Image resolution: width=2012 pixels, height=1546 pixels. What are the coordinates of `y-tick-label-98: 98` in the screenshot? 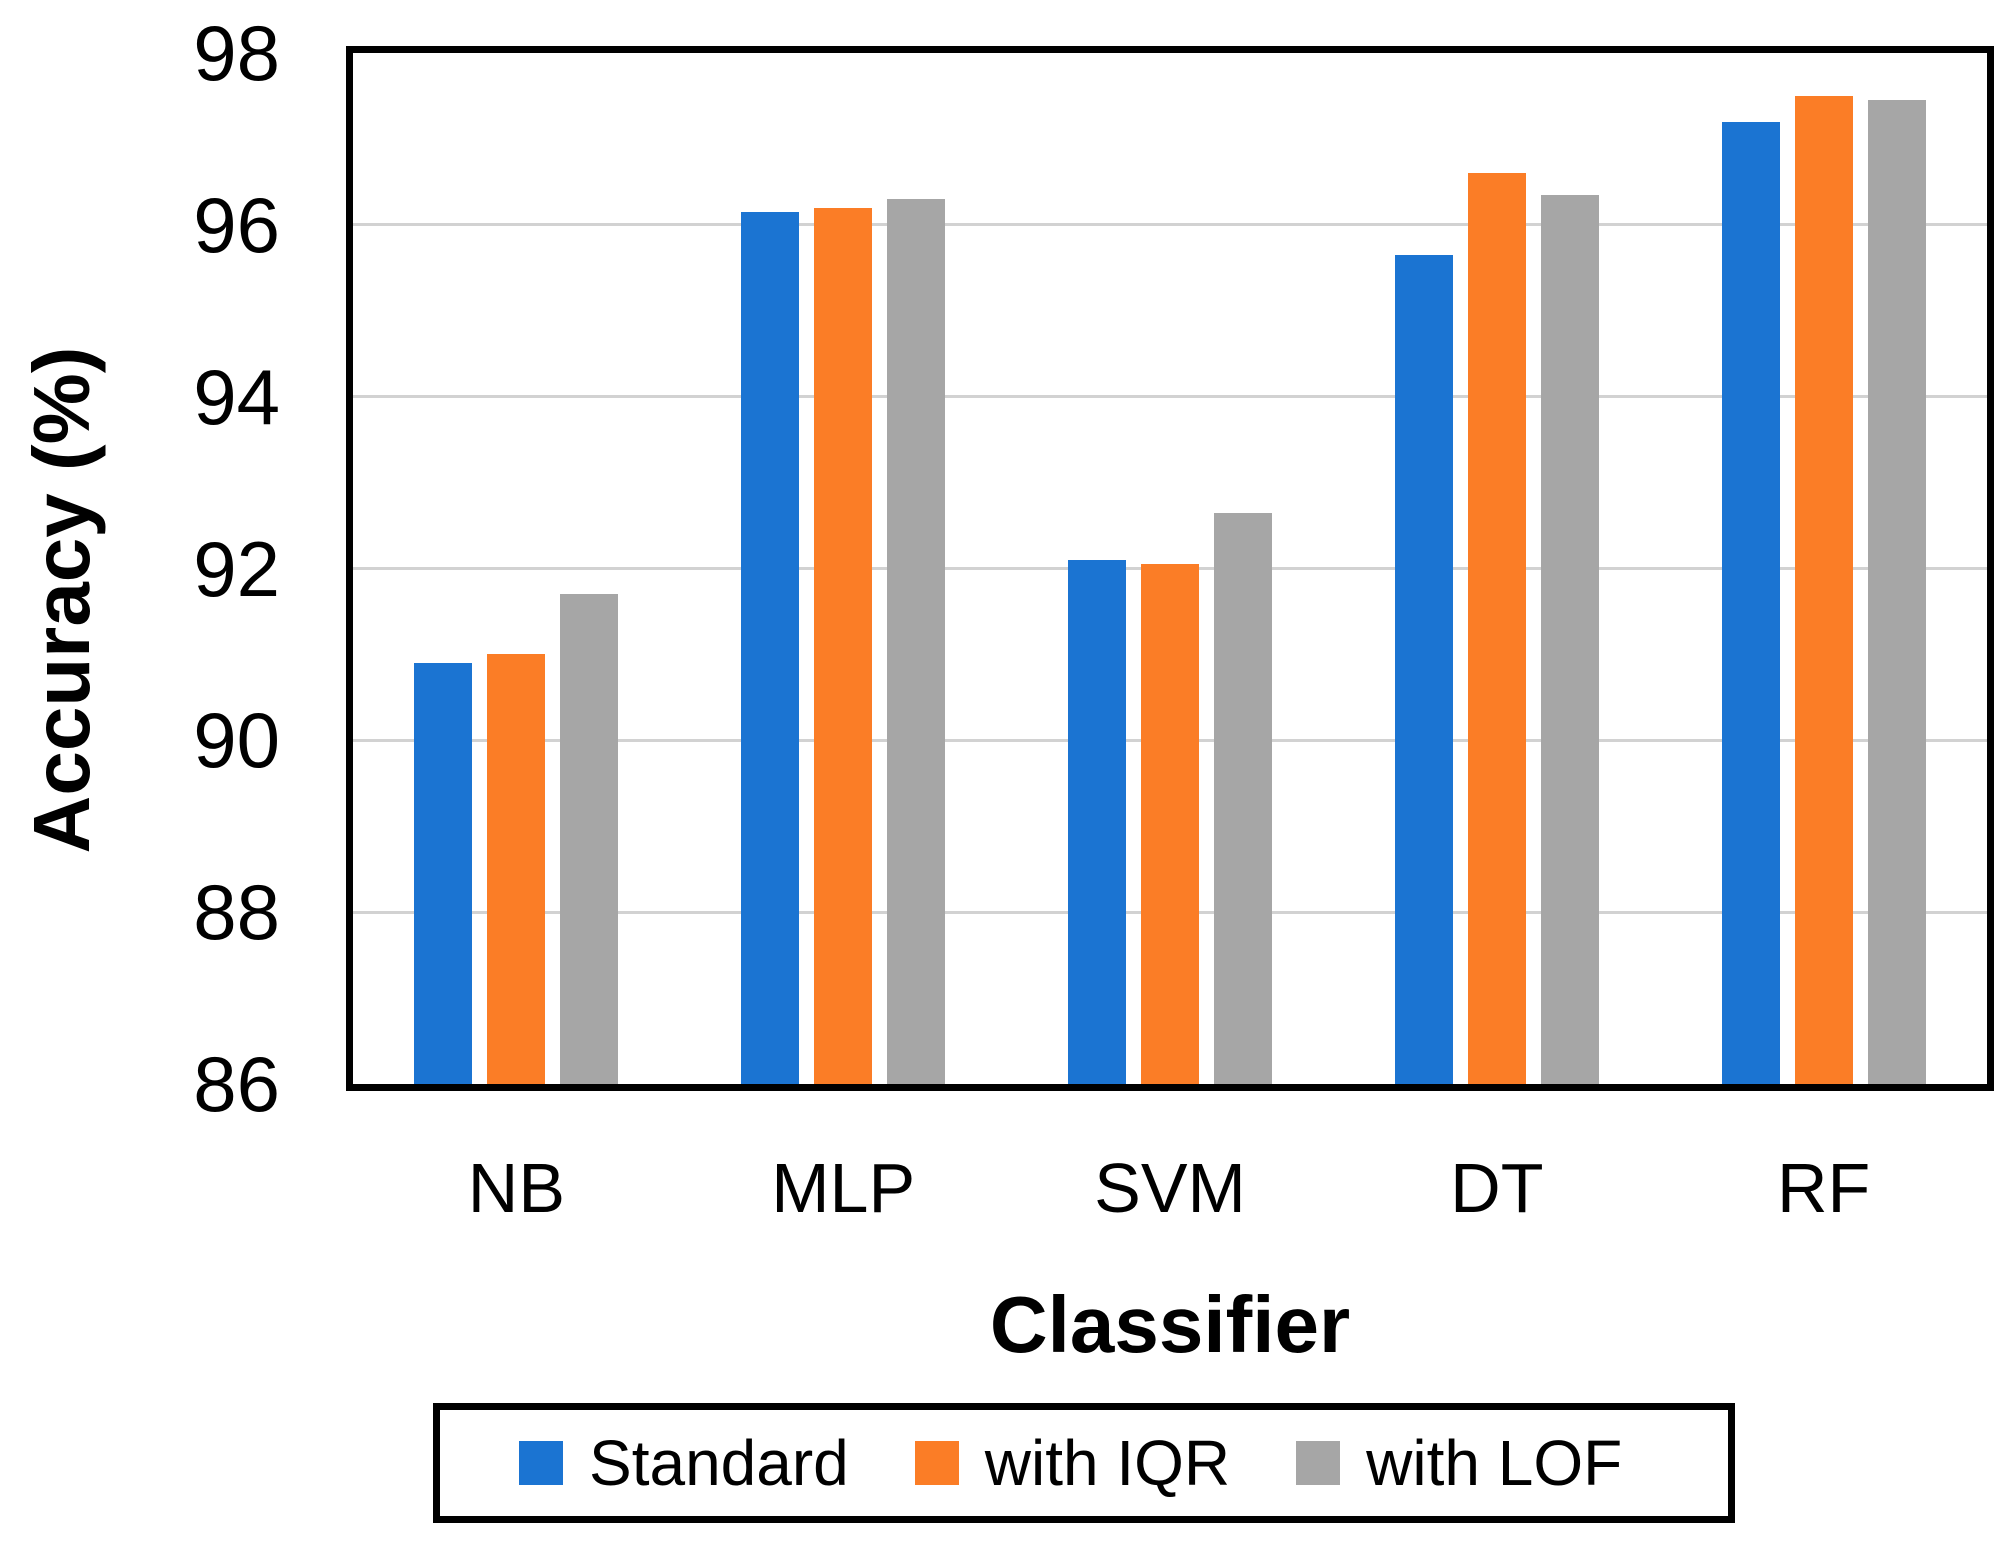 It's located at (236, 53).